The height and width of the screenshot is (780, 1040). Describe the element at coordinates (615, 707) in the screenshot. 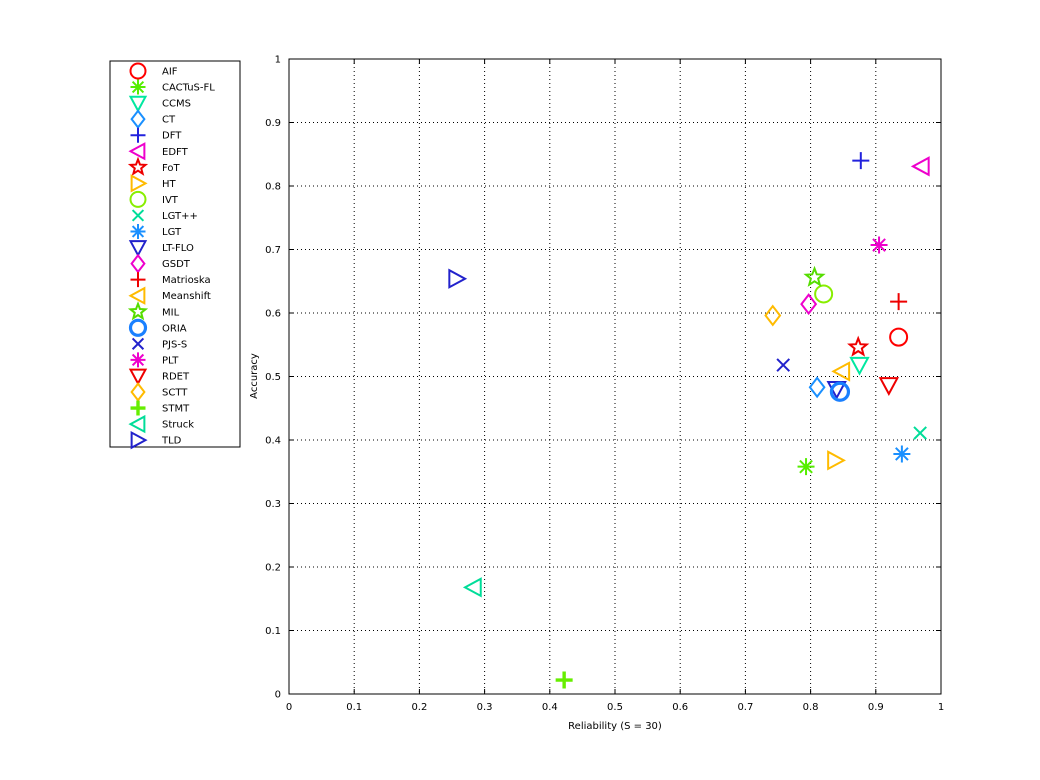

I see `x-tick-label: 0.5` at that location.